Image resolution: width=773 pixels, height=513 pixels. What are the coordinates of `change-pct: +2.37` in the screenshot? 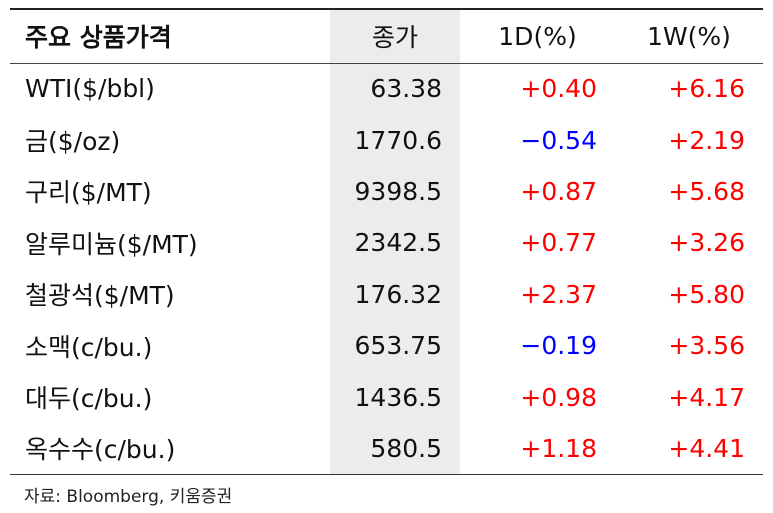 It's located at (558, 294).